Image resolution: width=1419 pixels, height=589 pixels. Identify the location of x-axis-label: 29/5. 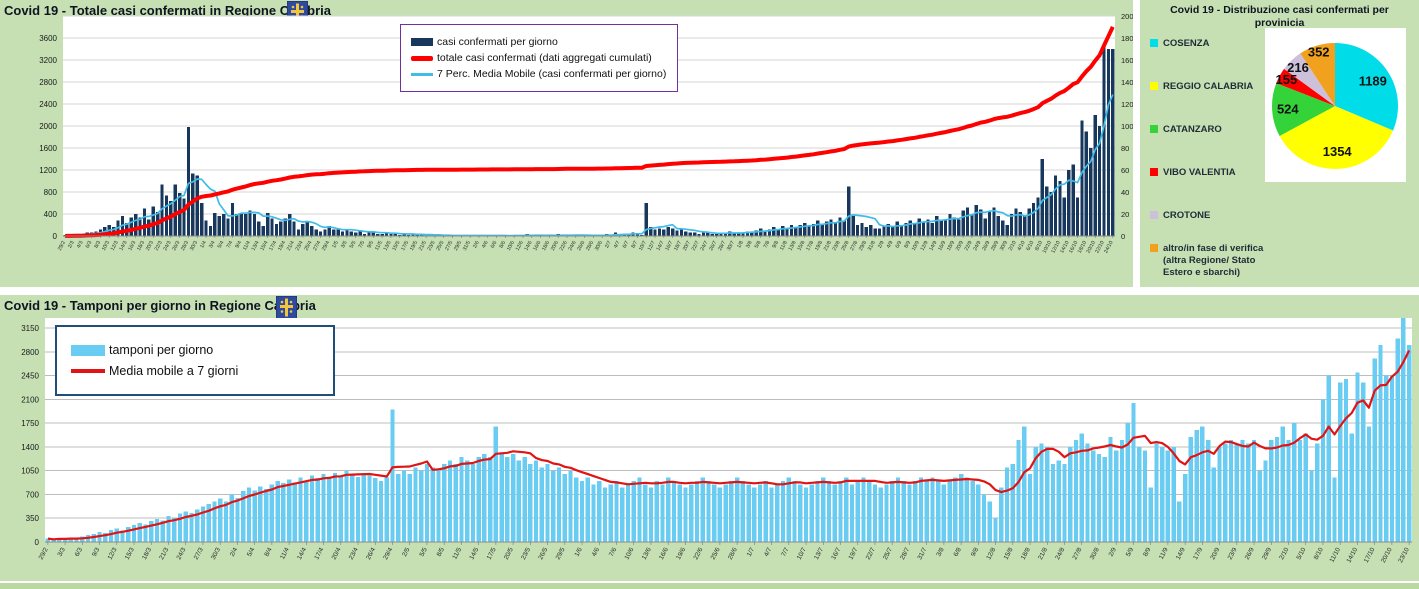
(458, 246).